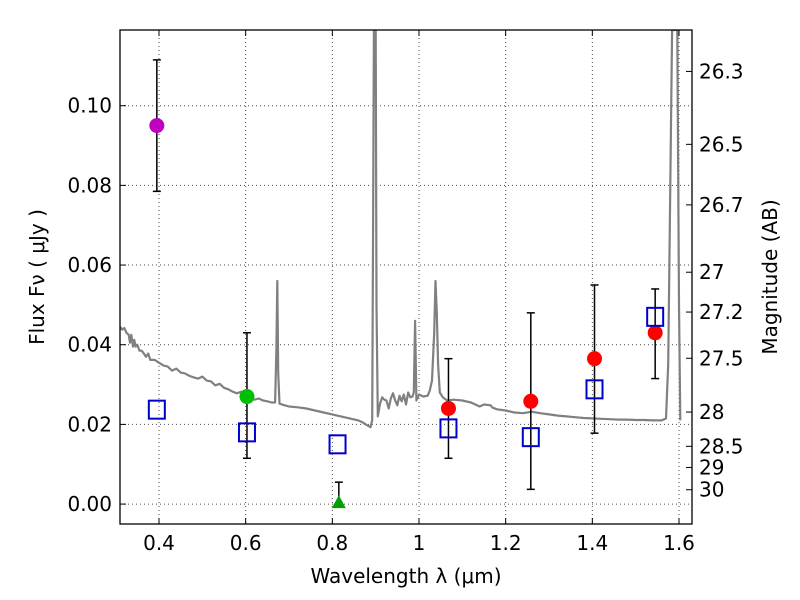 Image resolution: width=800 pixels, height=600 pixels. Describe the element at coordinates (89, 106) in the screenshot. I see `y-tick-label: 0.10` at that location.